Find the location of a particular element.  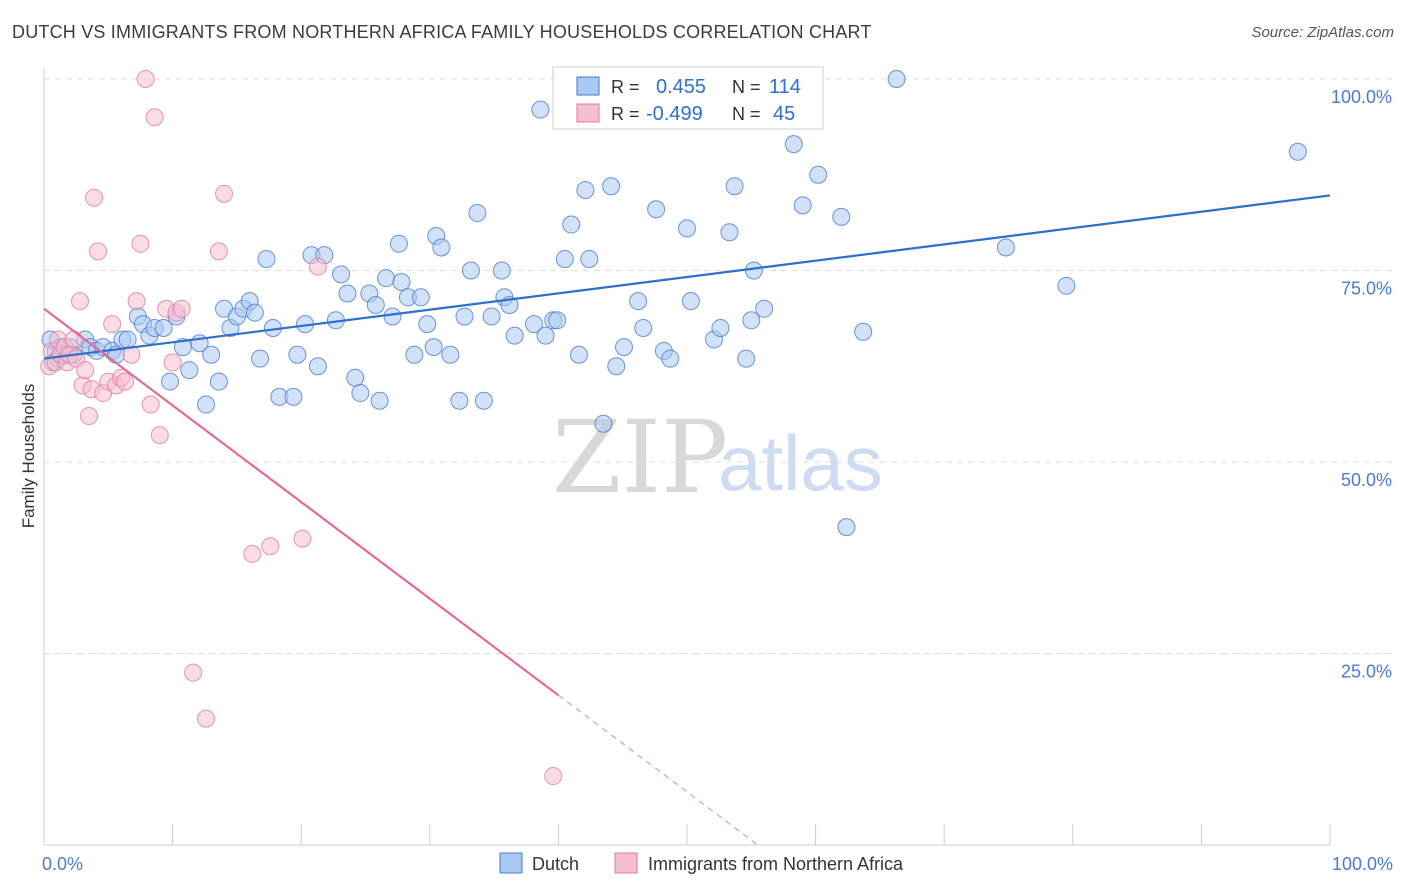

x-tick-label-0: 0.0% is located at coordinates (62, 864).